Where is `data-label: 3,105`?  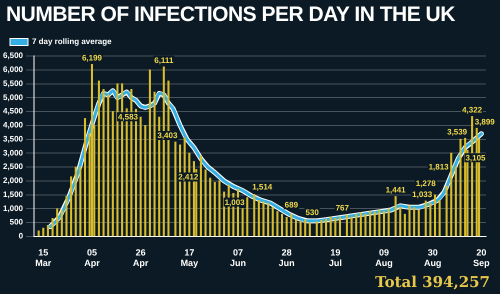
data-label: 3,105 is located at coordinates (475, 157).